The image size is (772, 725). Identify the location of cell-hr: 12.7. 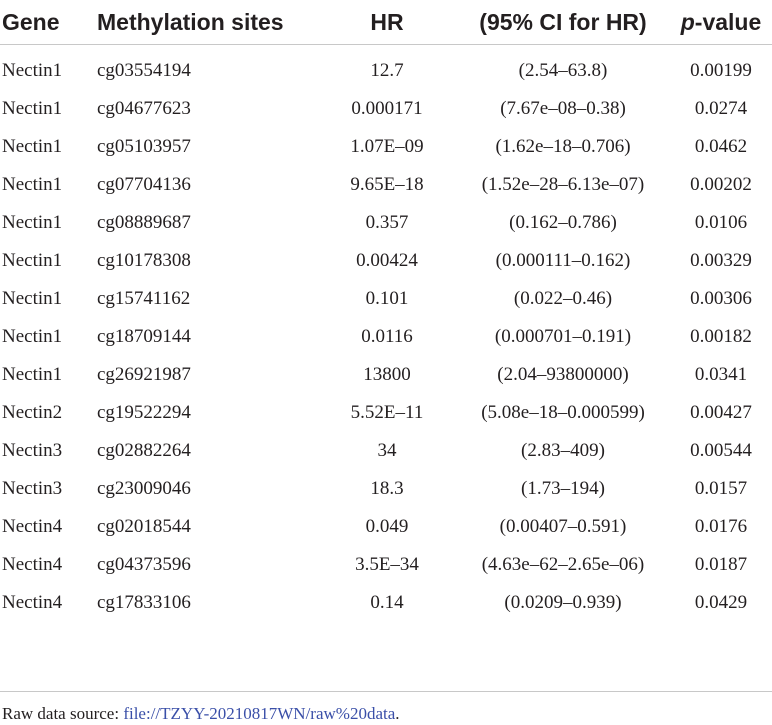
(387, 70).